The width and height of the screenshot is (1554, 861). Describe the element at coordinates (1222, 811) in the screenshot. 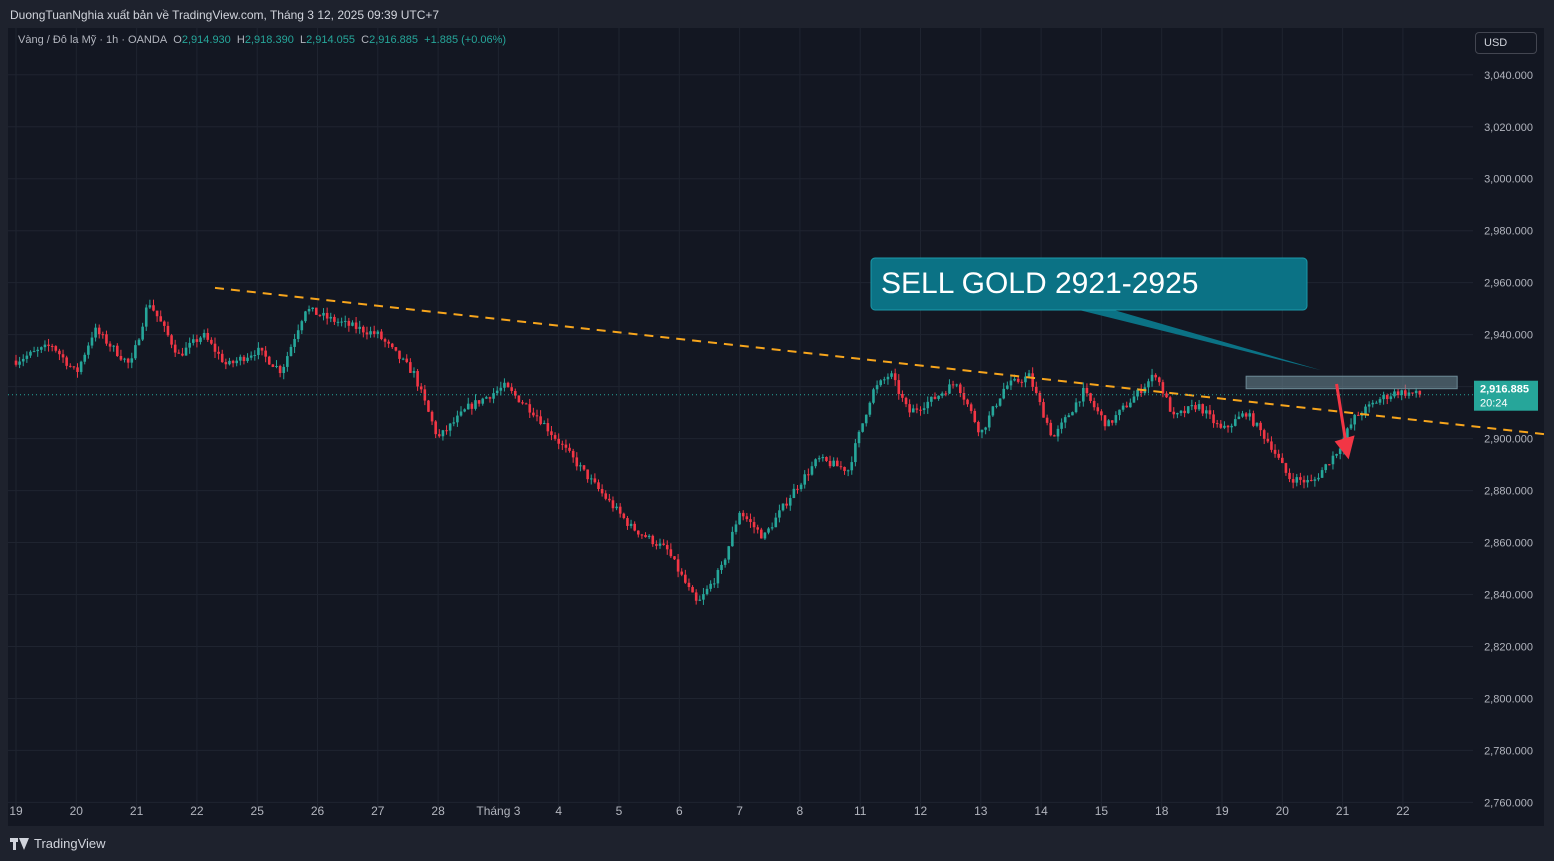

I see `time-tick-label: 19` at that location.